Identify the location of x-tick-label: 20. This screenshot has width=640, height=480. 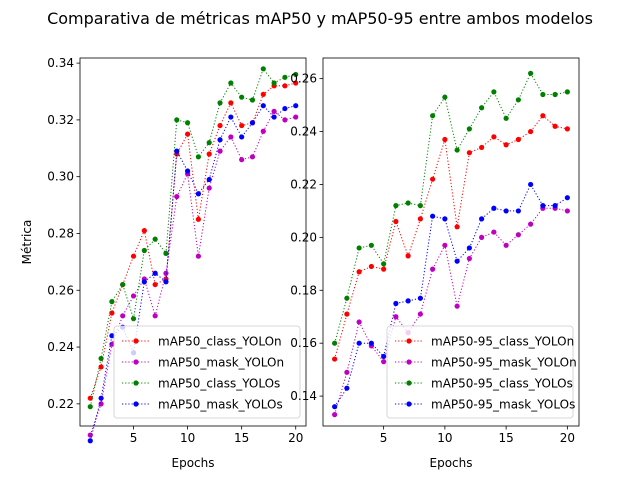
(567, 438).